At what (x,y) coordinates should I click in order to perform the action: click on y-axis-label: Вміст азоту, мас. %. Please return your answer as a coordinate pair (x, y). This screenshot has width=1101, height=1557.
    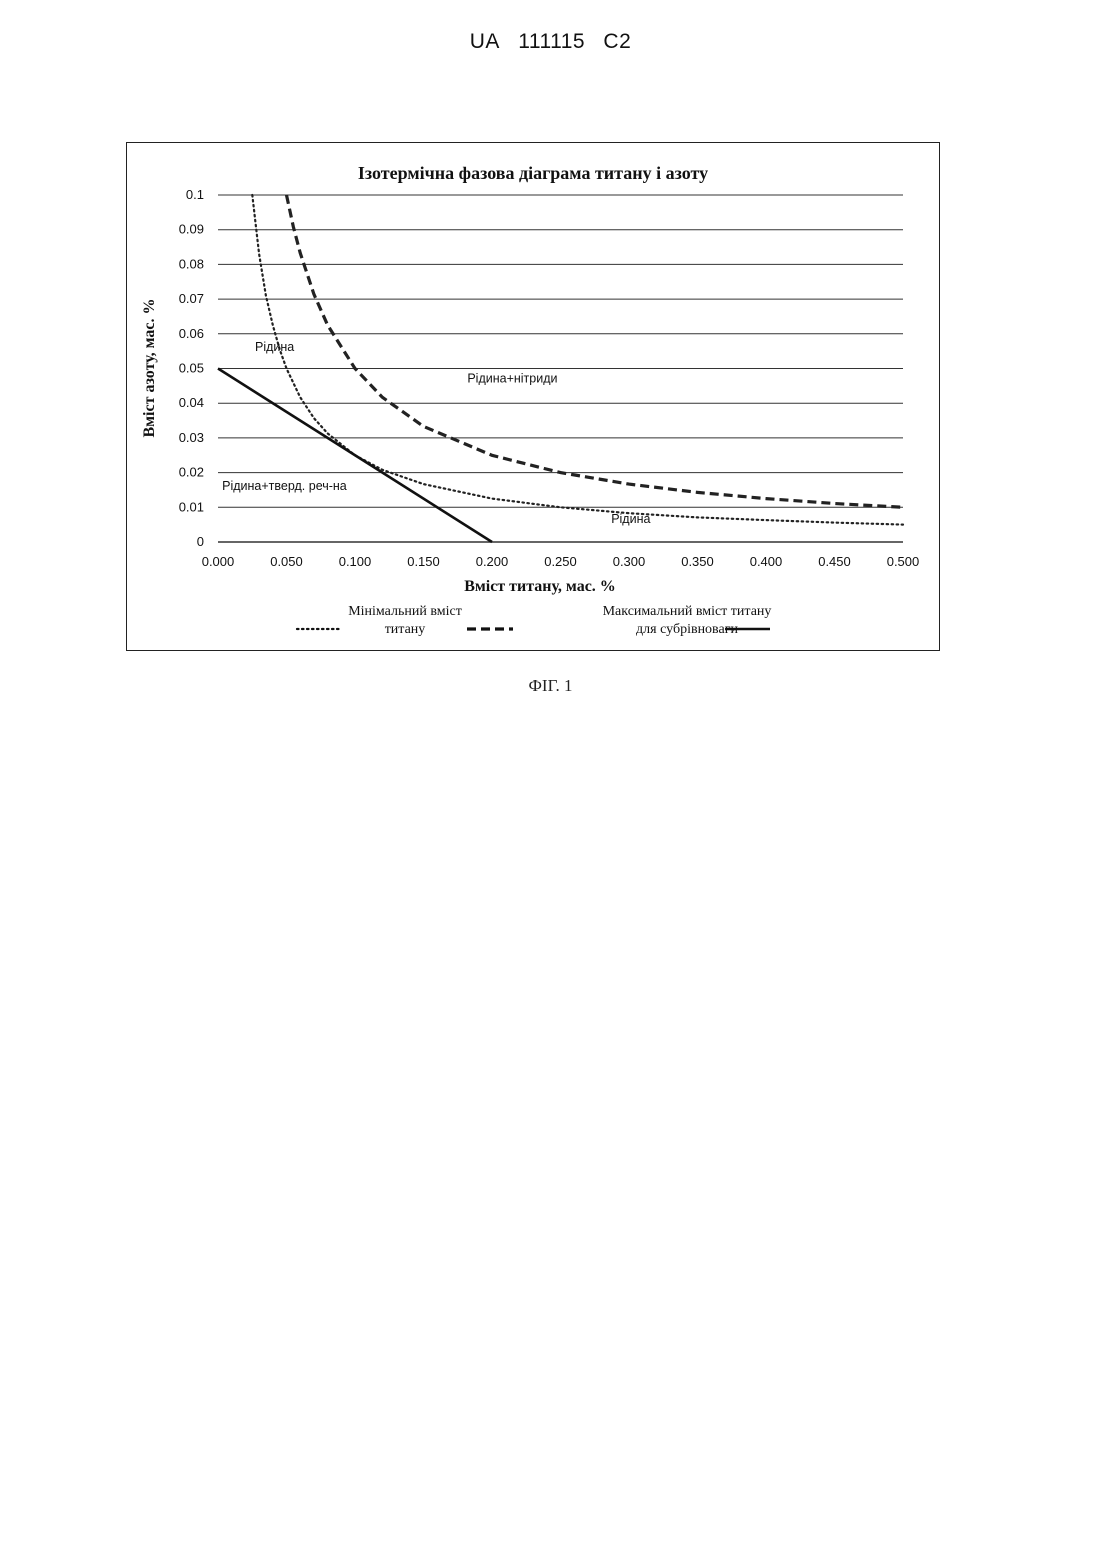
    Looking at the image, I should click on (149, 367).